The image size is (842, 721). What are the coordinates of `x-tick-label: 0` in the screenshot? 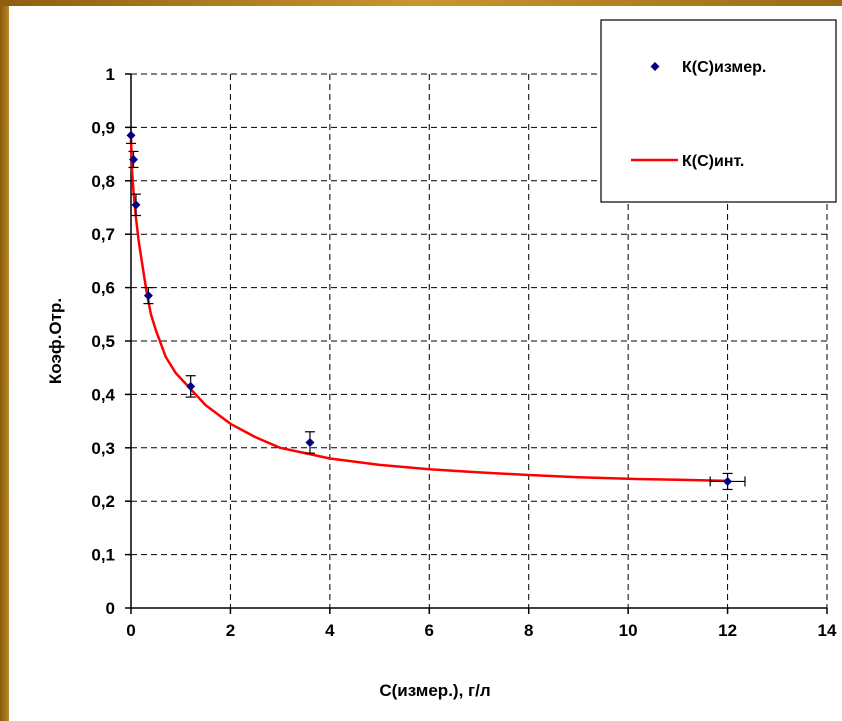 It's located at (130, 630).